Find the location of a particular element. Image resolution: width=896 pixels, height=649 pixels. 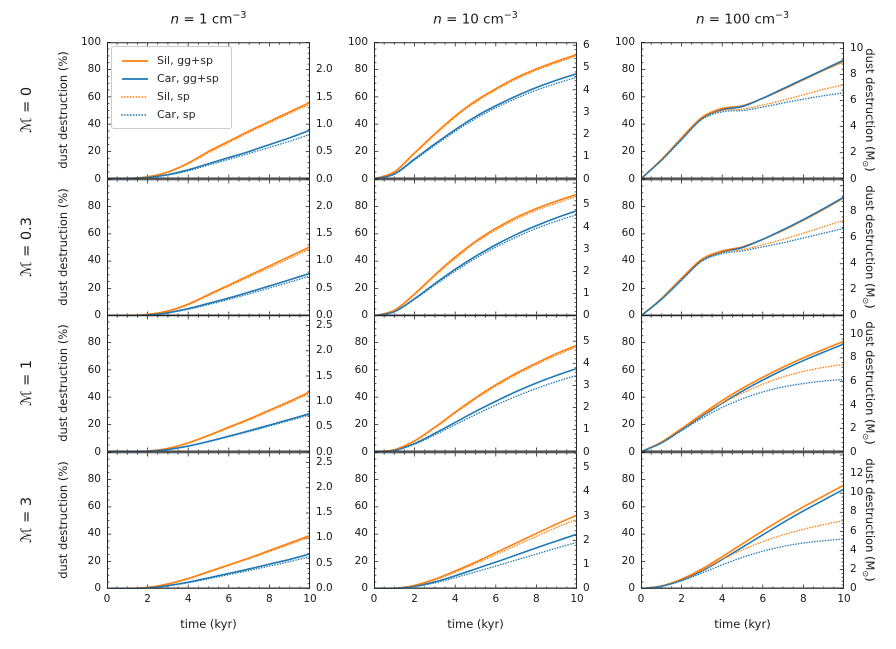

row-label-mach03: ℳ = 0.3 is located at coordinates (27, 247).